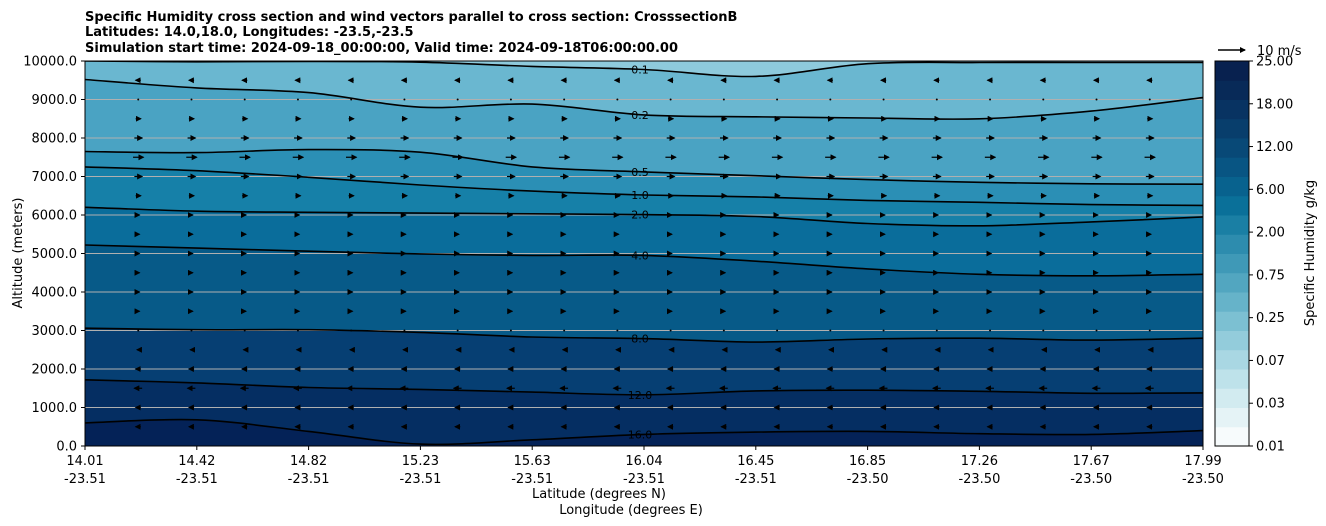 The image size is (1326, 526). Describe the element at coordinates (55, 216) in the screenshot. I see `y-tick-label: 6000.0` at that location.